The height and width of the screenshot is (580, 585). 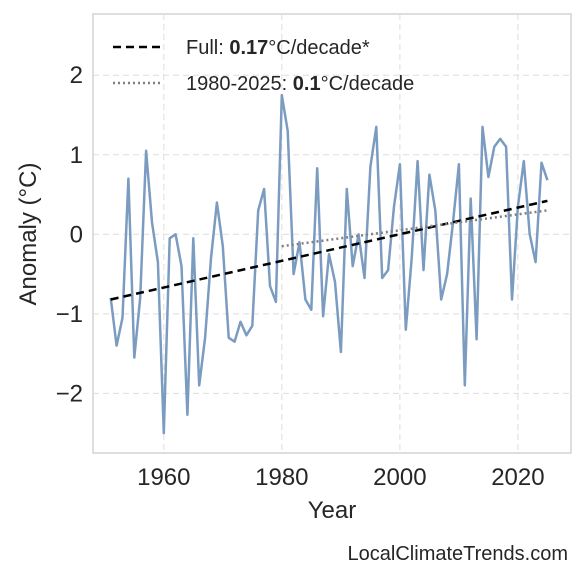 What do you see at coordinates (163, 477) in the screenshot?
I see `x-tick-label: 1960` at bounding box center [163, 477].